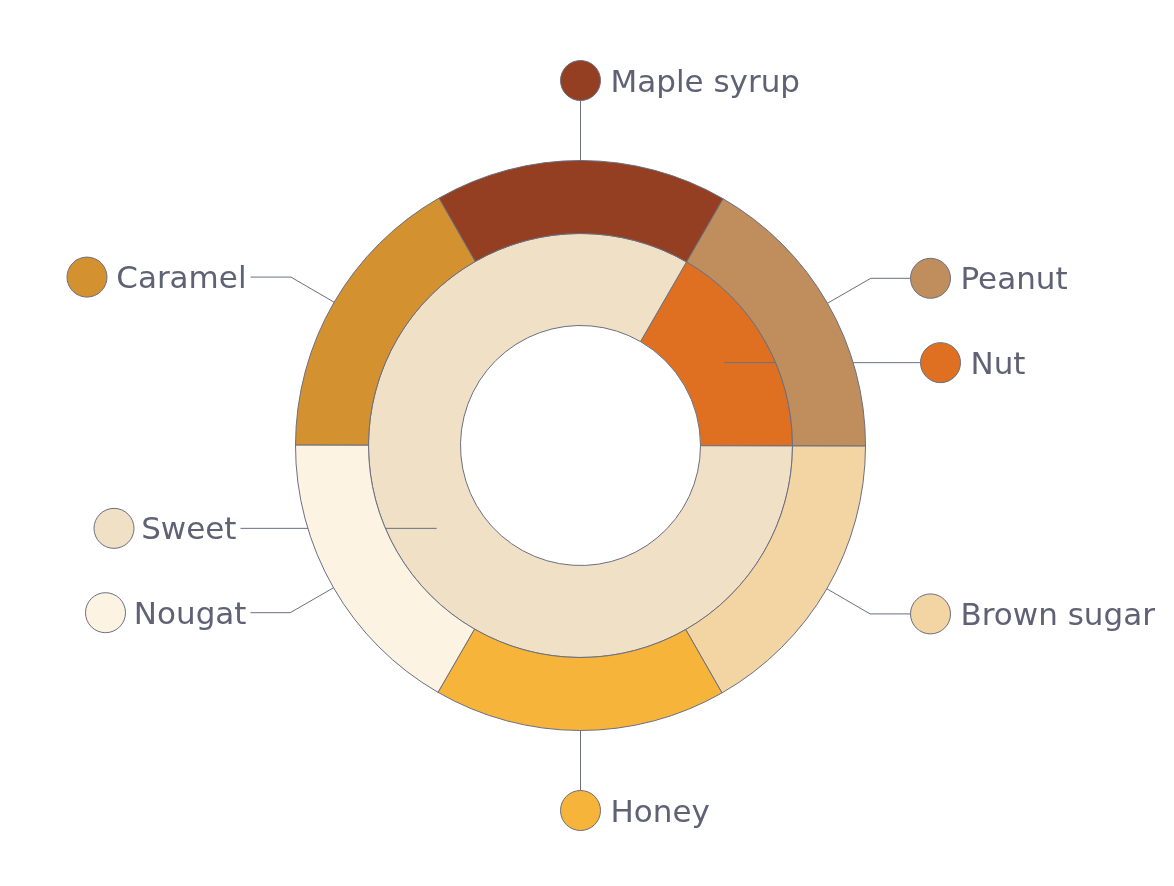 The width and height of the screenshot is (1174, 886). I want to click on legend-label: Sweet, so click(189, 528).